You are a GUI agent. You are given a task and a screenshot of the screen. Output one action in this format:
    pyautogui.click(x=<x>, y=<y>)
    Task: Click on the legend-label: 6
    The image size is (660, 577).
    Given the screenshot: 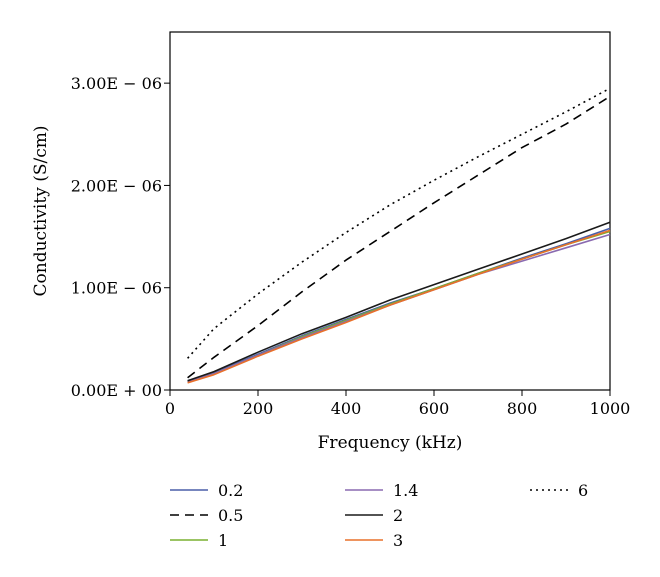 What is the action you would take?
    pyautogui.click(x=583, y=490)
    